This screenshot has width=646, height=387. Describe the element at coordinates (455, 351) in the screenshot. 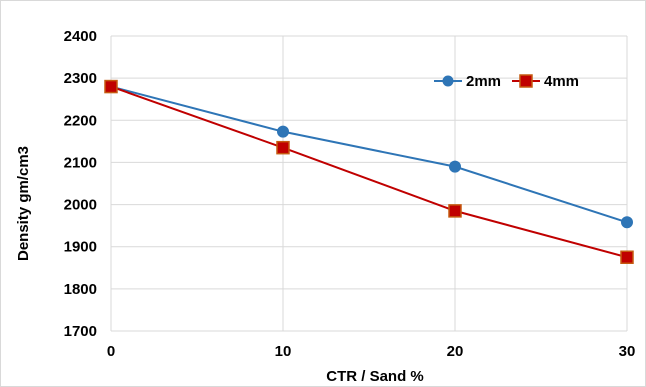

I see `x-tick-label: 20` at that location.